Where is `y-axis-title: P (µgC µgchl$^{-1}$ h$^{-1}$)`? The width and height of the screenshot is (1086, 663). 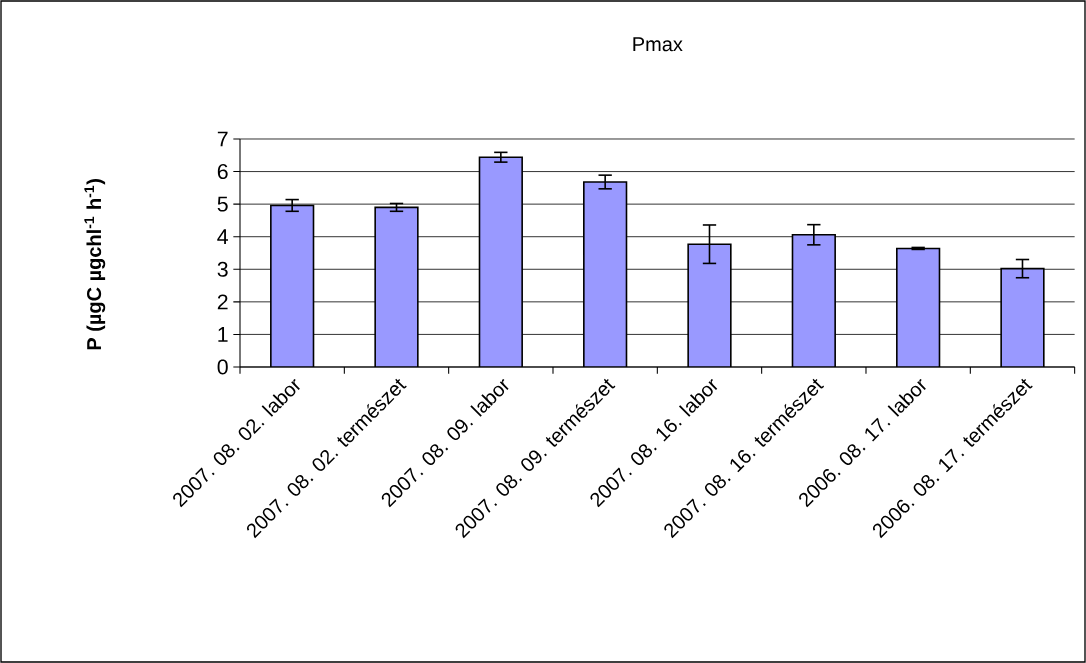
y-axis-title: P (µgC µgchl$^{-1}$ h$^{-1}$) is located at coordinates (95, 264).